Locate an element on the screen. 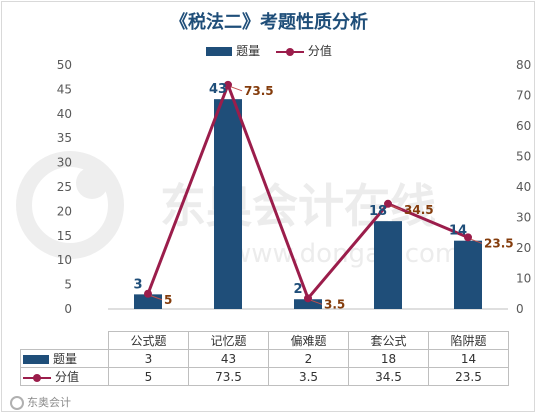  right-axis-tick-label: 60 is located at coordinates (523, 126).